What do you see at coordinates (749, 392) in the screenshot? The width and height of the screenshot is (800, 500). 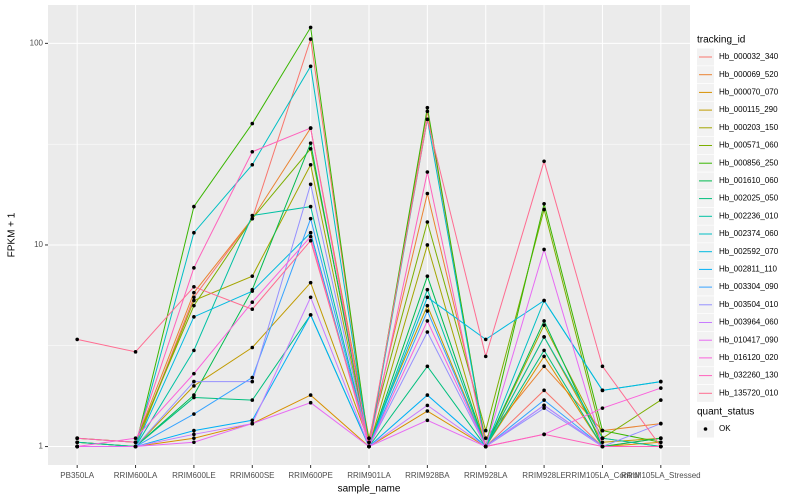 I see `legend-label: Hb_135720_010` at bounding box center [749, 392].